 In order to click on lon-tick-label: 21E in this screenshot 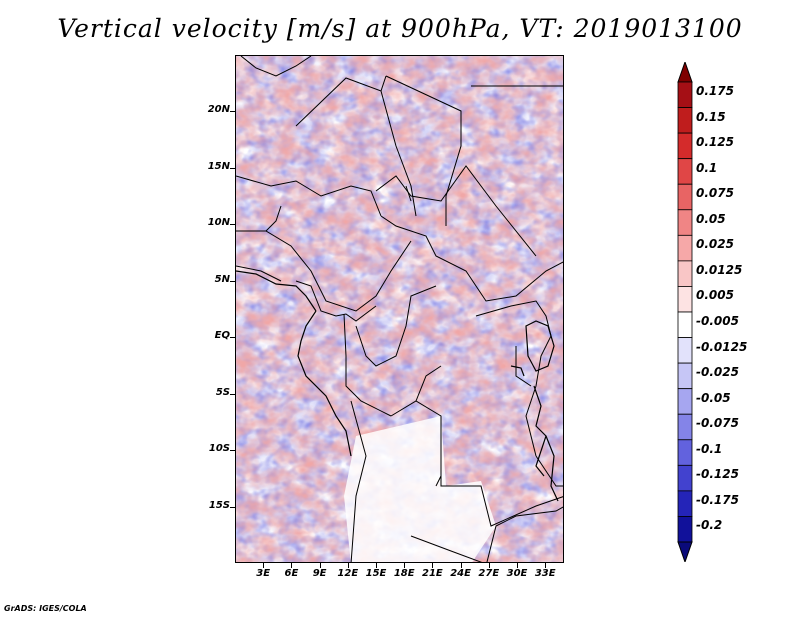, I will do `click(432, 573)`.